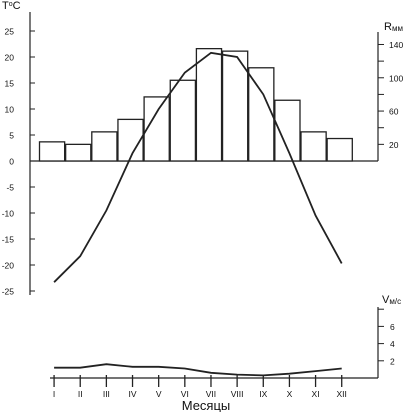 The image size is (409, 412). What do you see at coordinates (10, 84) in the screenshot?
I see `temperature-tick-label: 15` at bounding box center [10, 84].